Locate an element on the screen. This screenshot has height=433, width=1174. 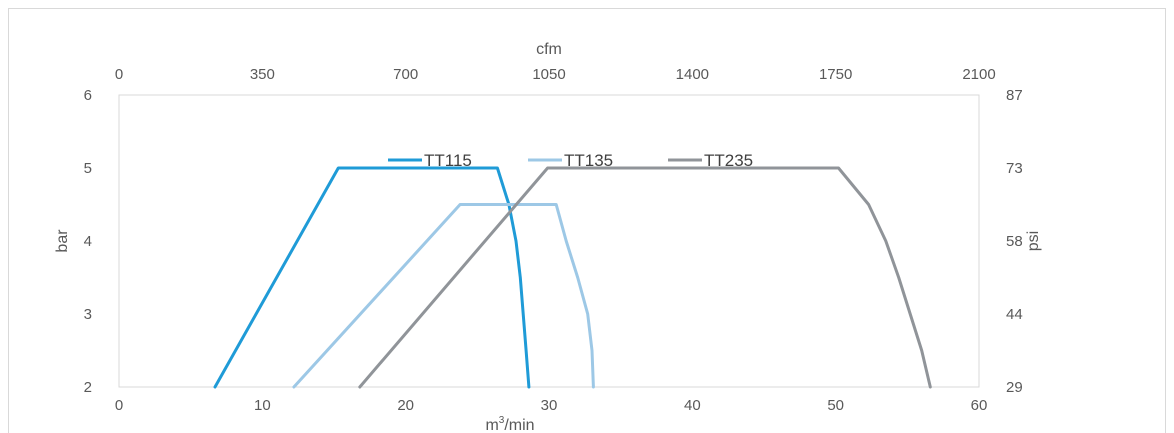
x-tick-label: 10 is located at coordinates (262, 405).